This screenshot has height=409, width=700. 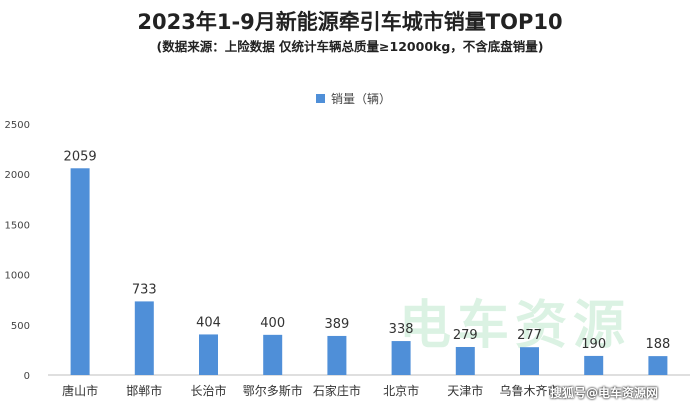 What do you see at coordinates (529, 390) in the screenshot?
I see `x-tick-label: 乌鲁木齐市` at bounding box center [529, 390].